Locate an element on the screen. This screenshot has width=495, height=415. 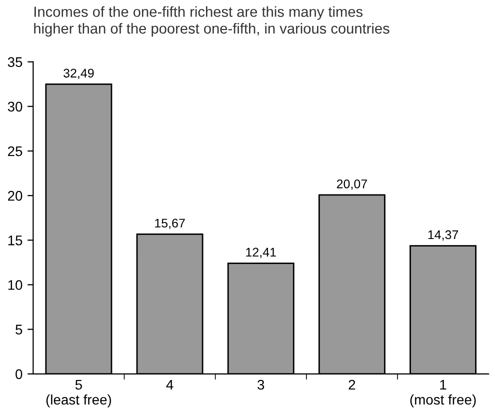
data-label: 20,07 is located at coordinates (351, 184).